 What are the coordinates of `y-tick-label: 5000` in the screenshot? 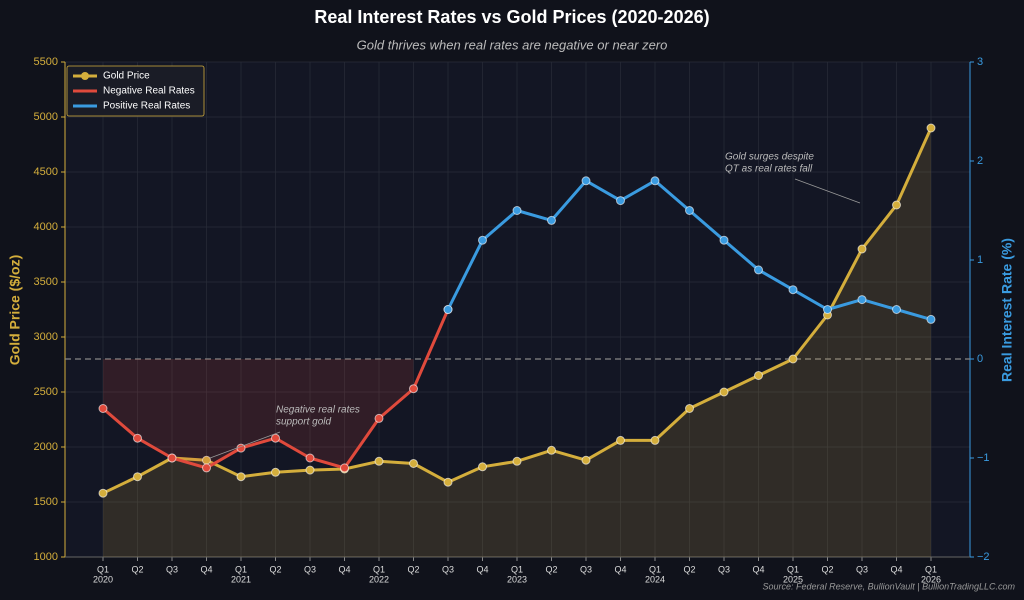 It's located at (46, 117).